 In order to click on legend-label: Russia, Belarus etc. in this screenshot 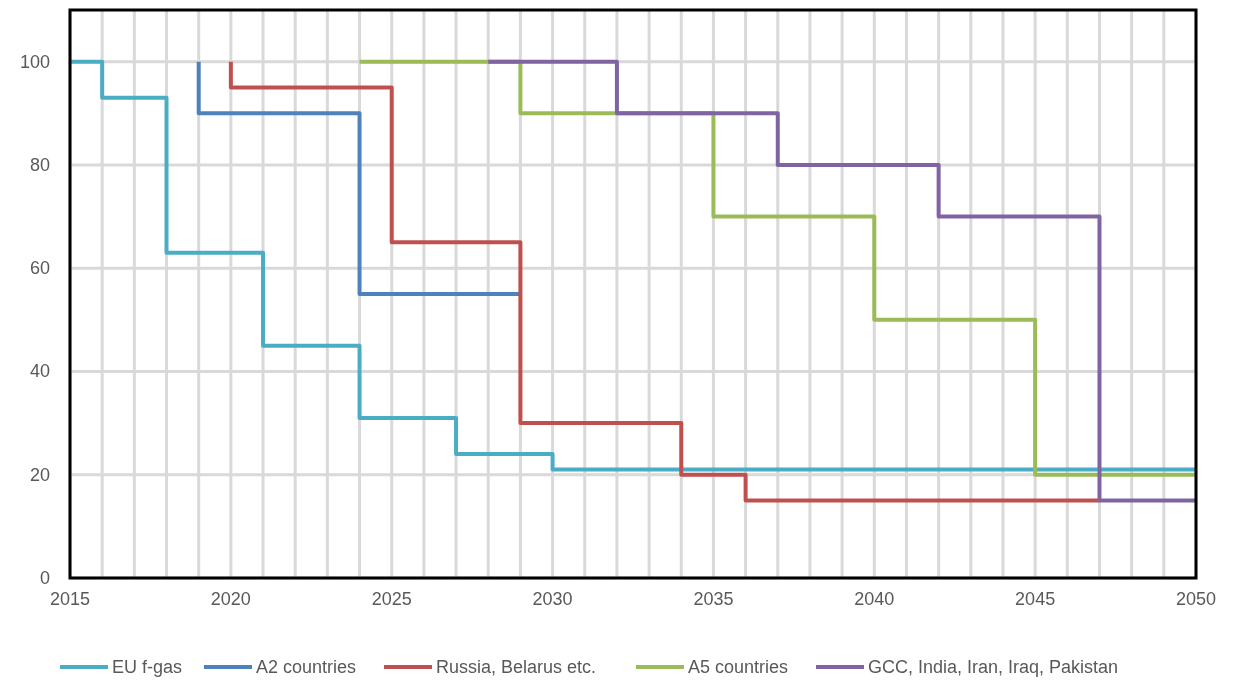, I will do `click(516, 667)`.